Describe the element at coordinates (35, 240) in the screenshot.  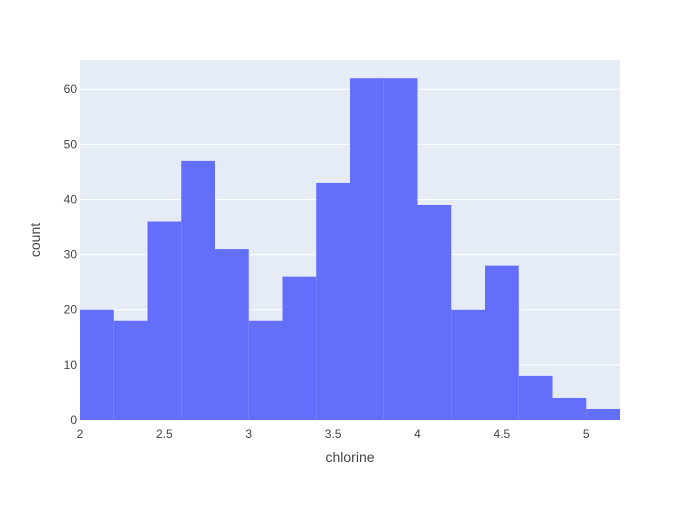
I see `y-axis-title: count` at that location.